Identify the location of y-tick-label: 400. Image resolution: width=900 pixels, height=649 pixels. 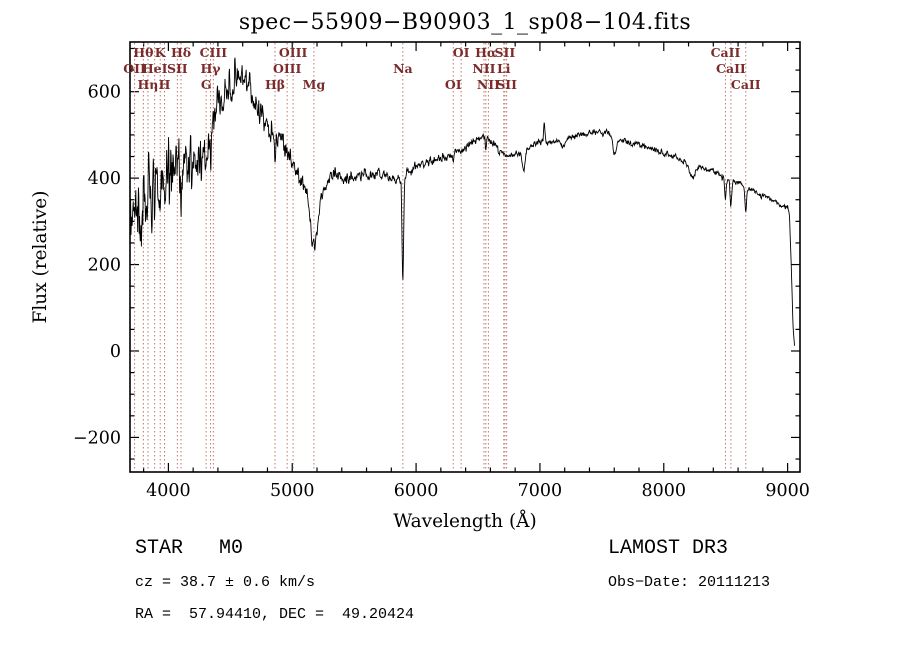
(104, 179).